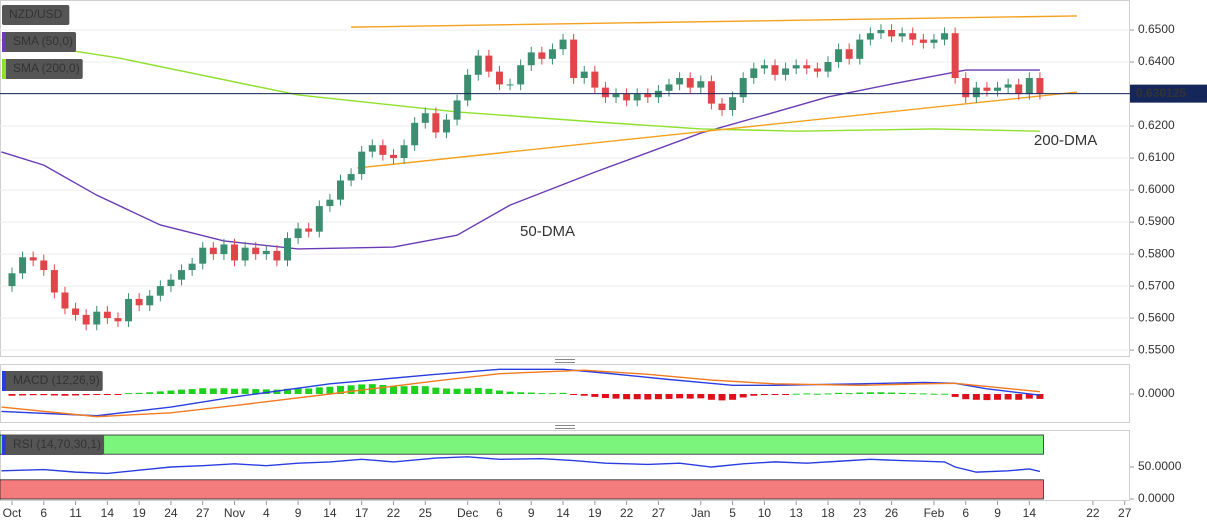 The image size is (1207, 526). What do you see at coordinates (1168, 93) in the screenshot?
I see `last-price-box` at bounding box center [1168, 93].